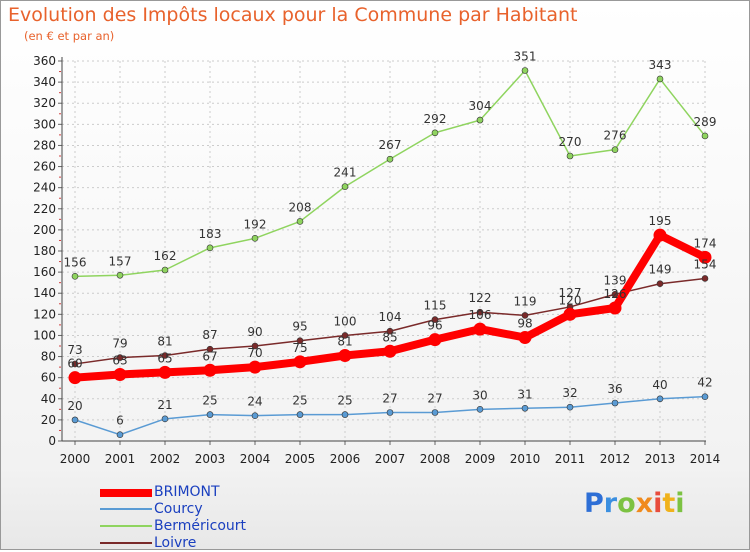 The width and height of the screenshot is (750, 552). What do you see at coordinates (704, 383) in the screenshot?
I see `data-label-courcy: 42` at bounding box center [704, 383].